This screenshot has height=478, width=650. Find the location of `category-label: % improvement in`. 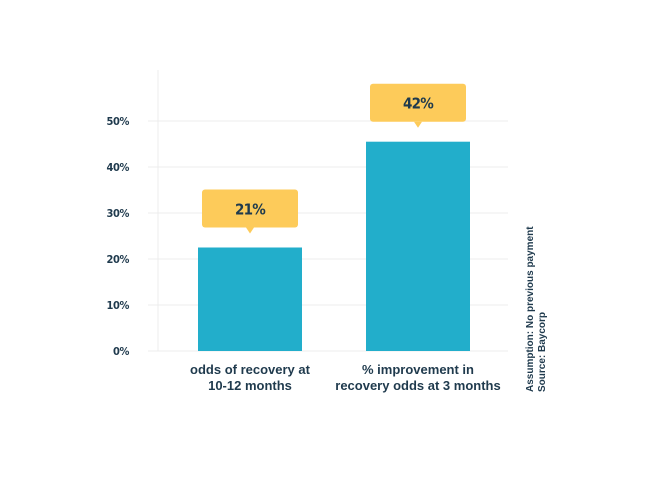

category-label: % improvement in is located at coordinates (418, 369).